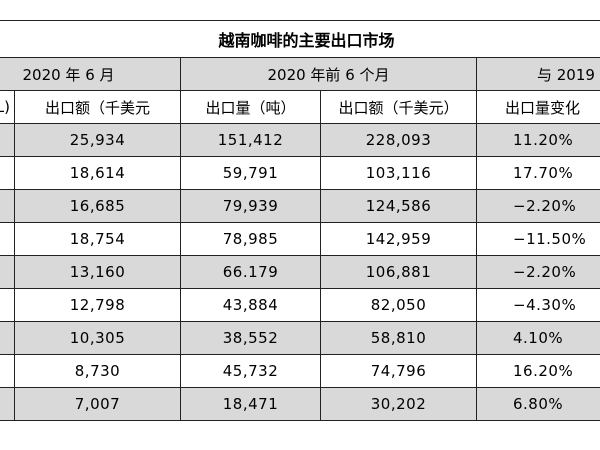 This screenshot has width=600, height=450. I want to click on table-cell: −11.50%, so click(537, 239).